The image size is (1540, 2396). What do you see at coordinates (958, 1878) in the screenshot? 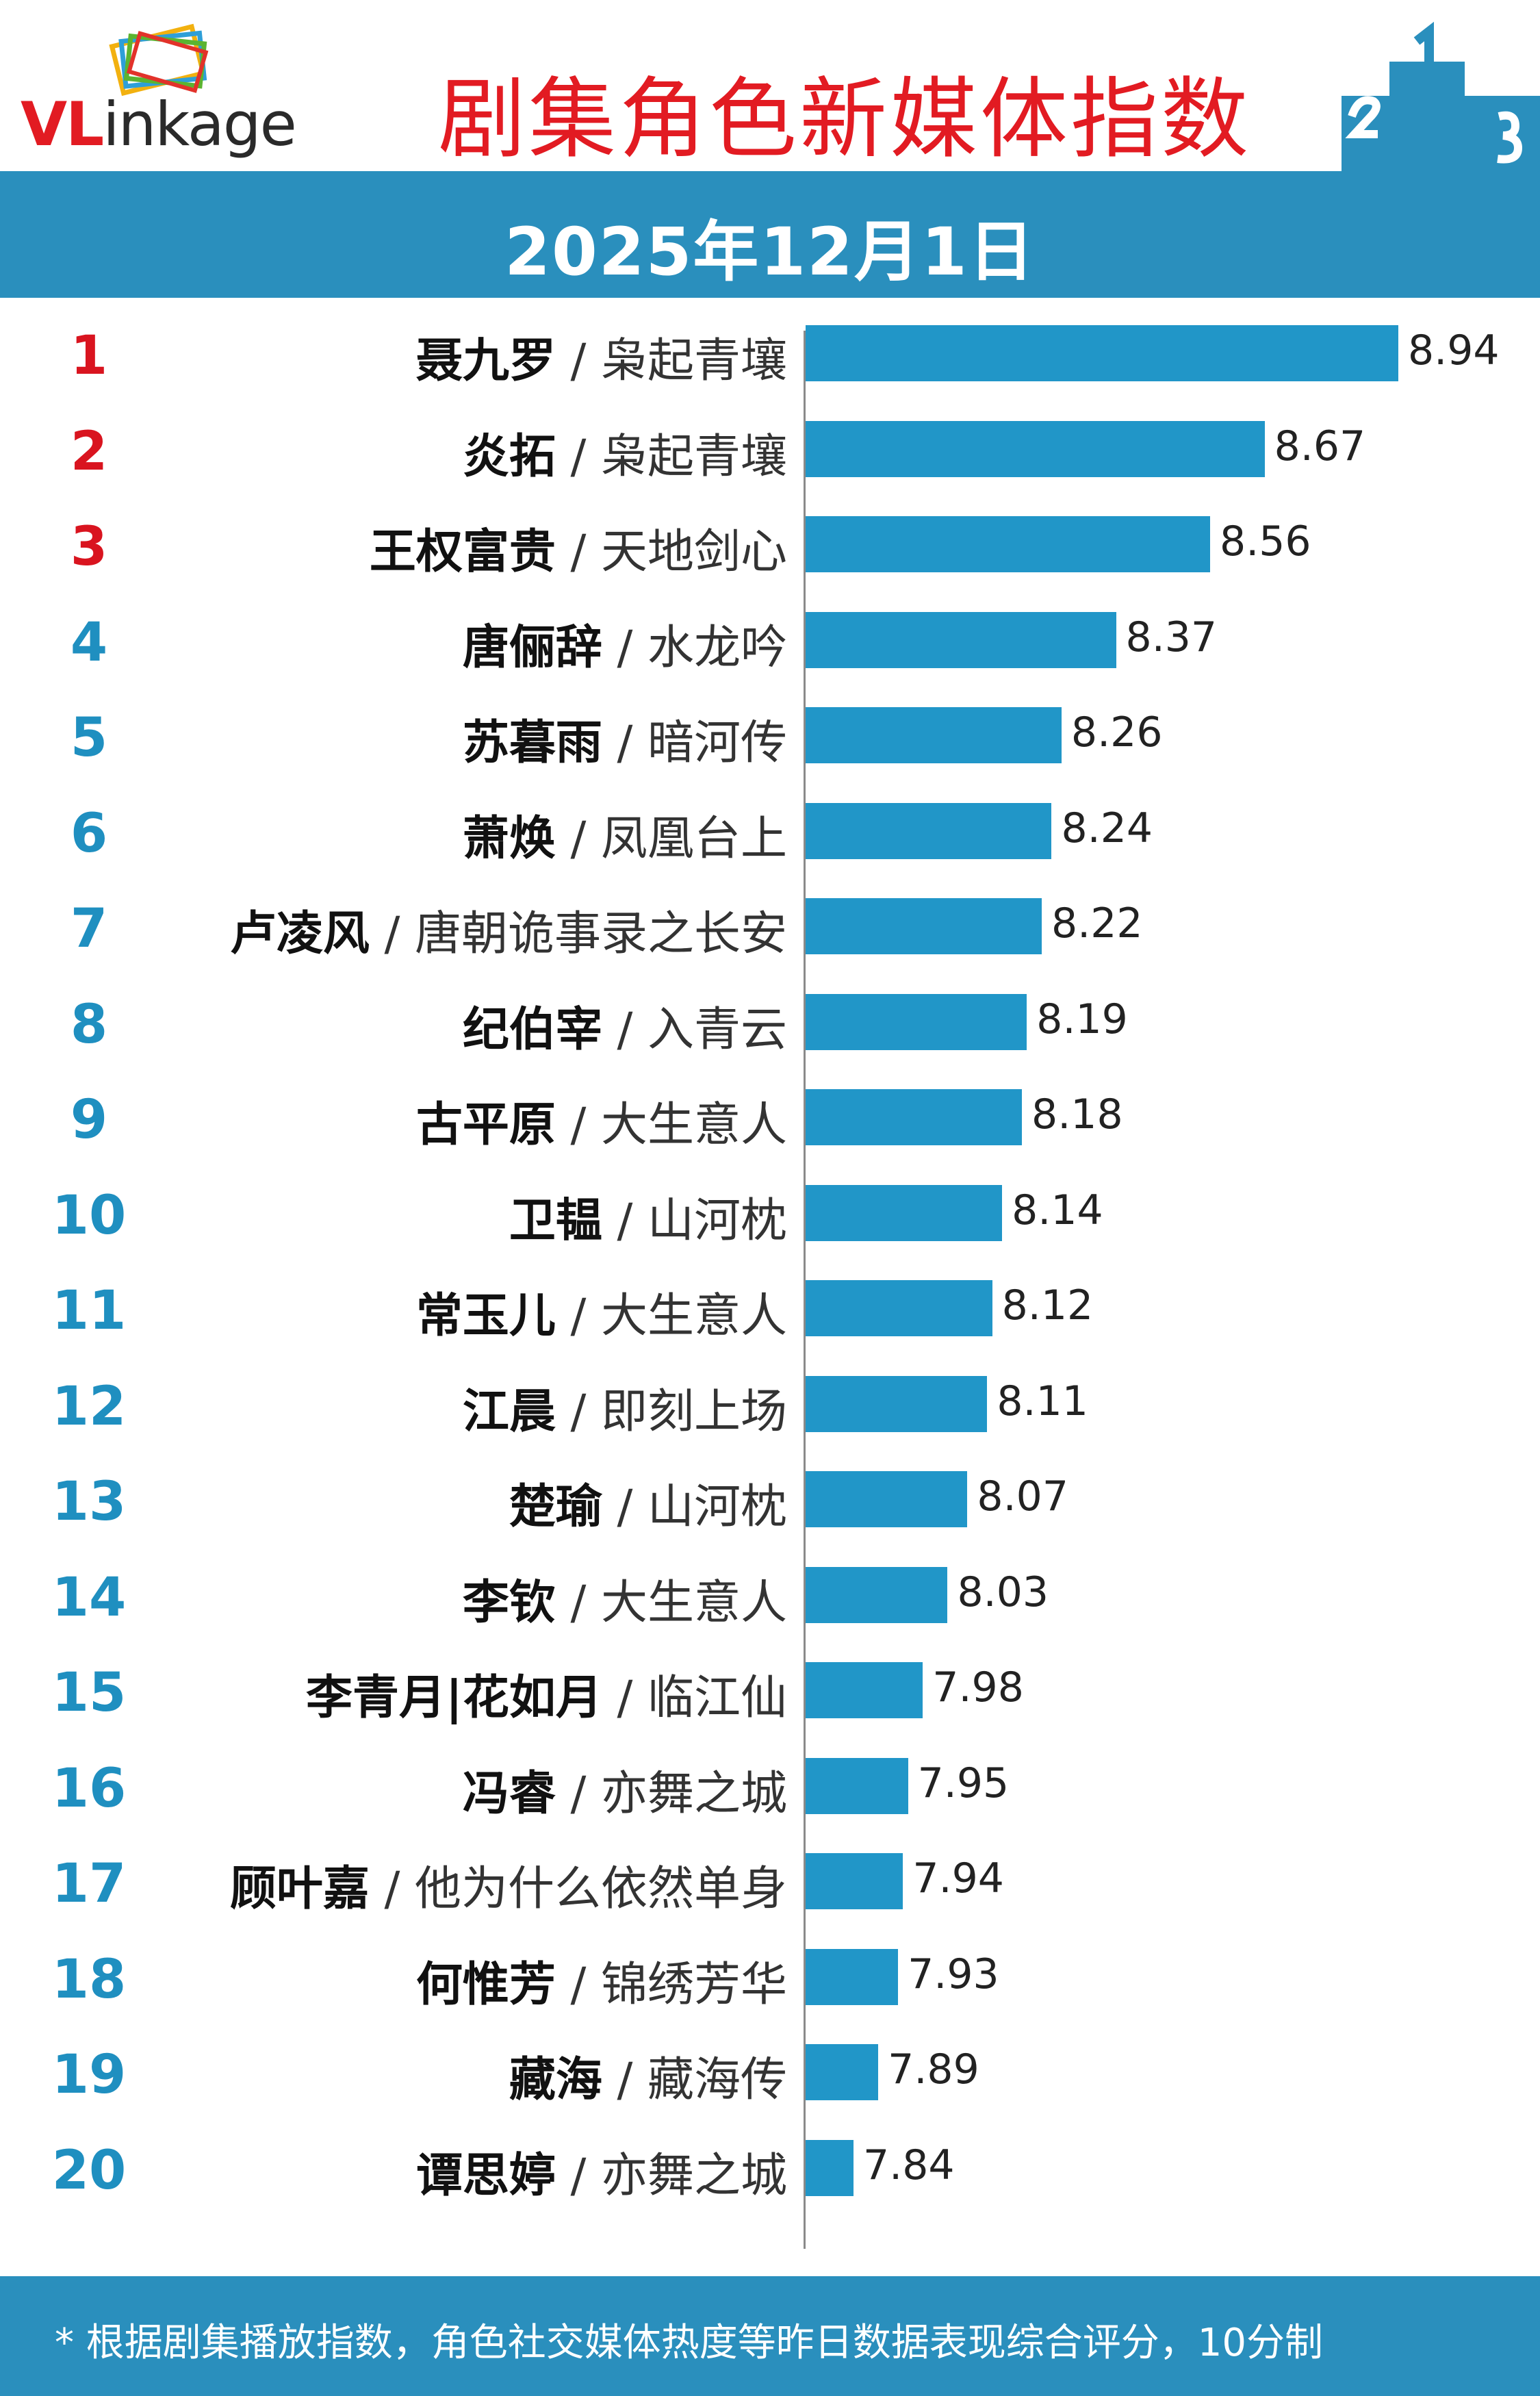
I see `value-label: 7.94` at bounding box center [958, 1878].